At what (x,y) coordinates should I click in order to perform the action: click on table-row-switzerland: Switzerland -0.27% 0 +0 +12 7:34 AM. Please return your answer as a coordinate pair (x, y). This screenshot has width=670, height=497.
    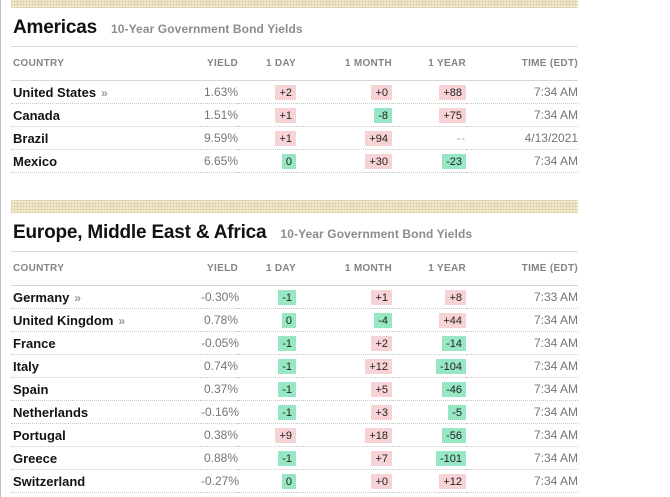
    Looking at the image, I should click on (294, 481).